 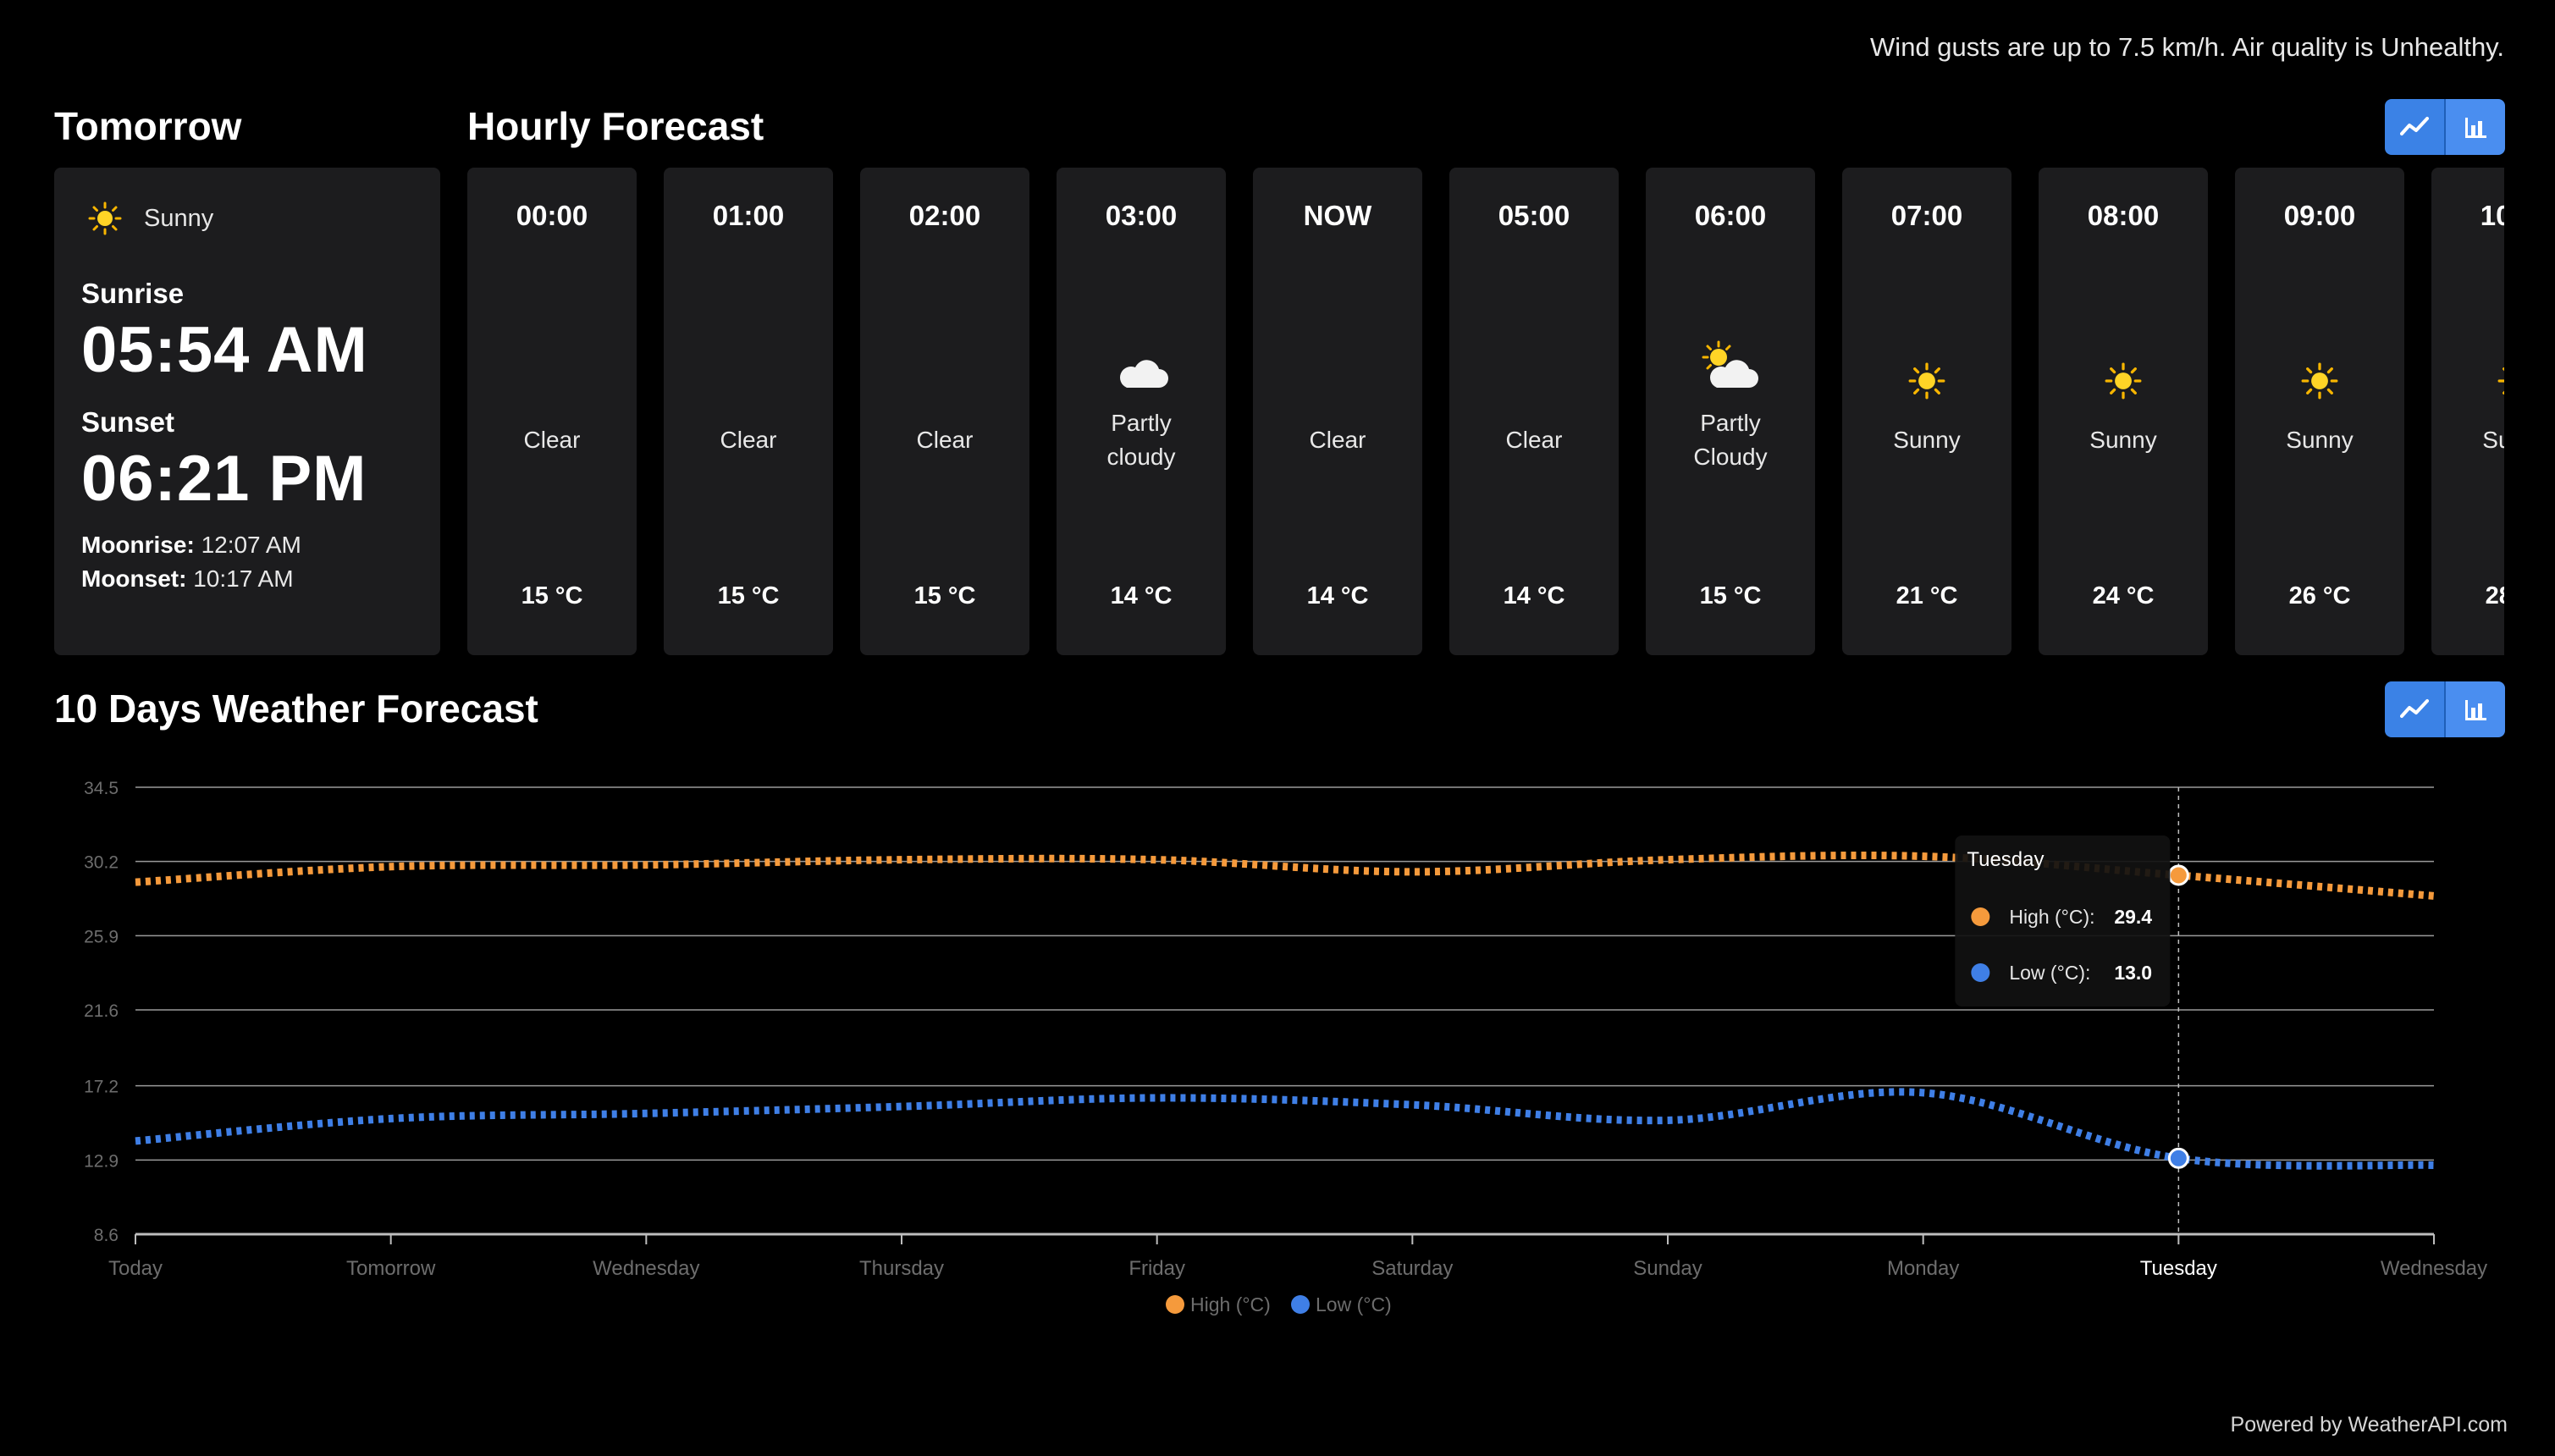 I want to click on hourly-temperature: 28 °C, so click(x=2494, y=595).